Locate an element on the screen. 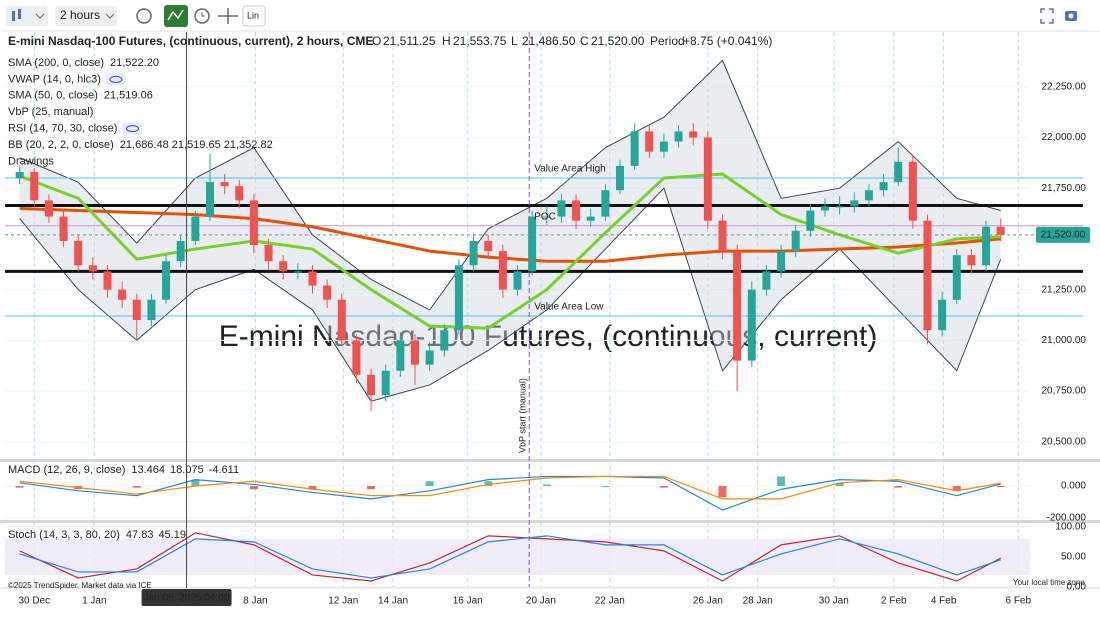  legend-name: SMA (50, 0, close) is located at coordinates (53, 96).